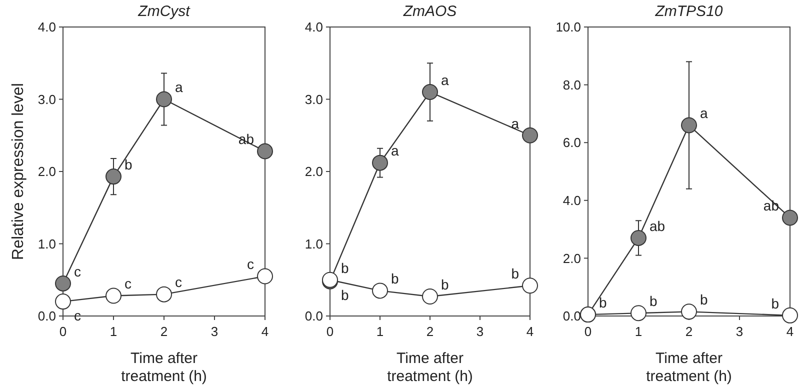 This screenshot has height=392, width=800. Describe the element at coordinates (571, 142) in the screenshot. I see `y-tick-label: 6.0` at that location.